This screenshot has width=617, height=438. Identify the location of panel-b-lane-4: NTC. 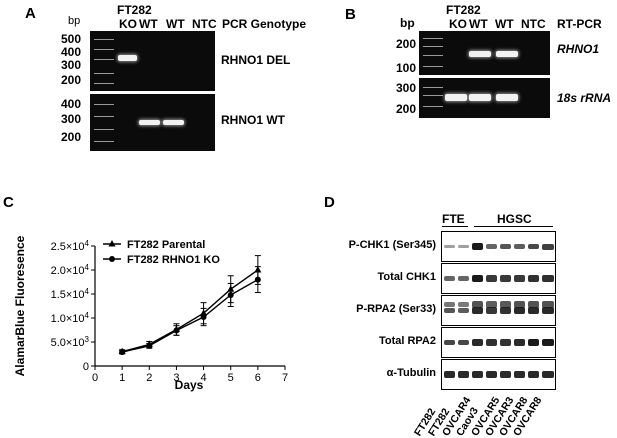
(533, 24).